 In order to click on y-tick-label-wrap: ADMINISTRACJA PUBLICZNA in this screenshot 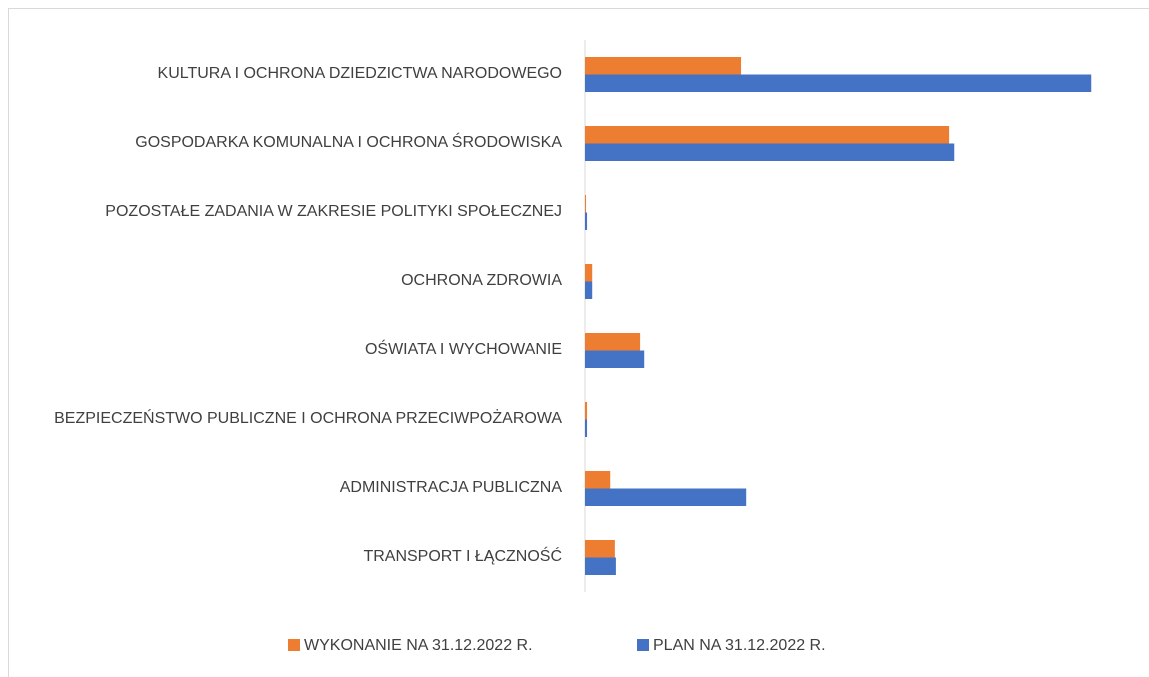, I will do `click(292, 488)`.